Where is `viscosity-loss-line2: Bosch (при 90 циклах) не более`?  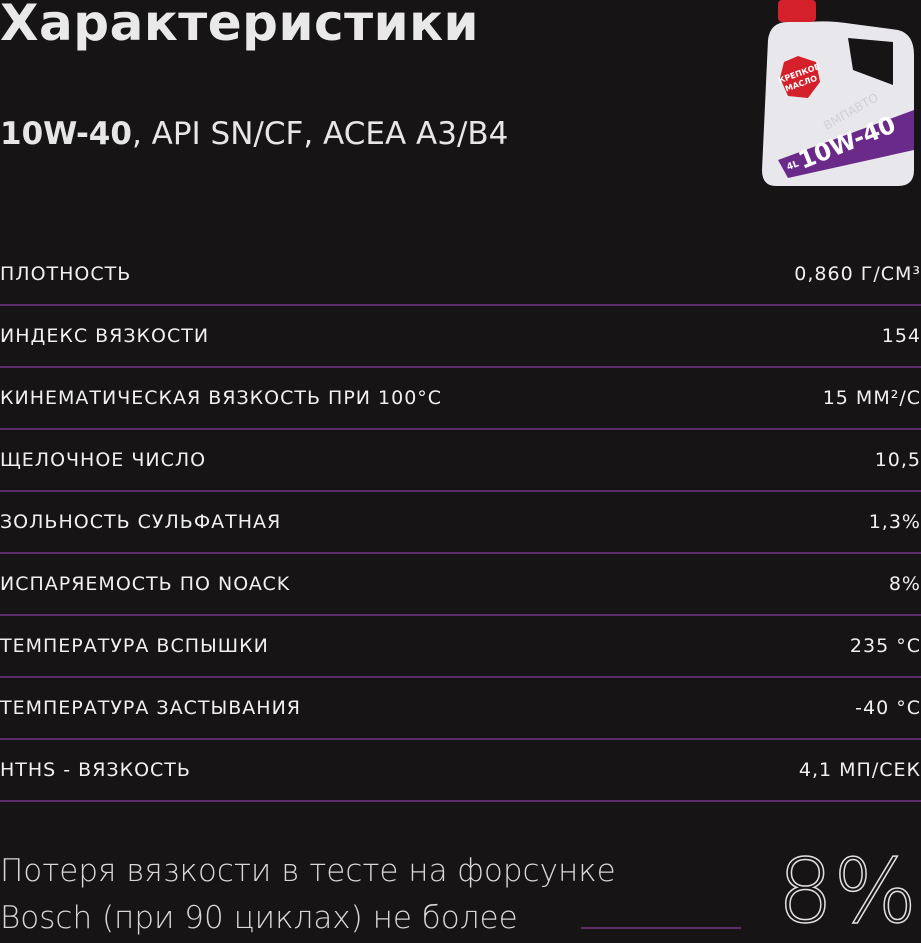 viscosity-loss-line2: Bosch (при 90 циклах) не более is located at coordinates (259, 918).